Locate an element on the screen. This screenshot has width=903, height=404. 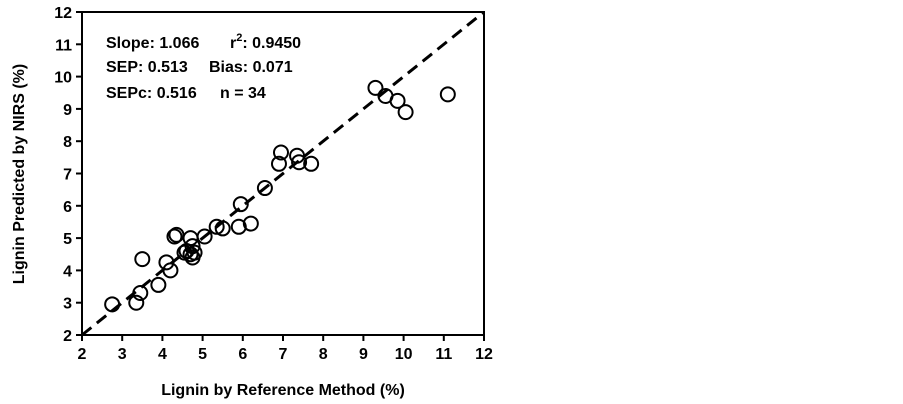
bias-text: Bias: 0.071 is located at coordinates (251, 67).